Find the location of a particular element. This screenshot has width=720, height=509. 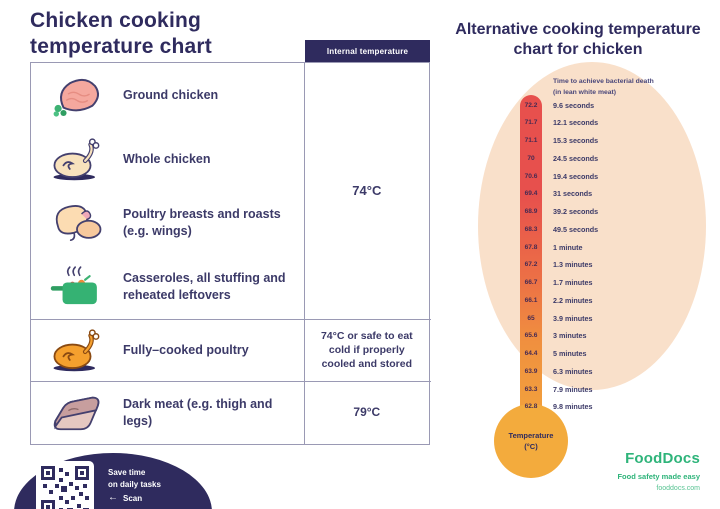

table-row: Ground chicken is located at coordinates (167, 95).